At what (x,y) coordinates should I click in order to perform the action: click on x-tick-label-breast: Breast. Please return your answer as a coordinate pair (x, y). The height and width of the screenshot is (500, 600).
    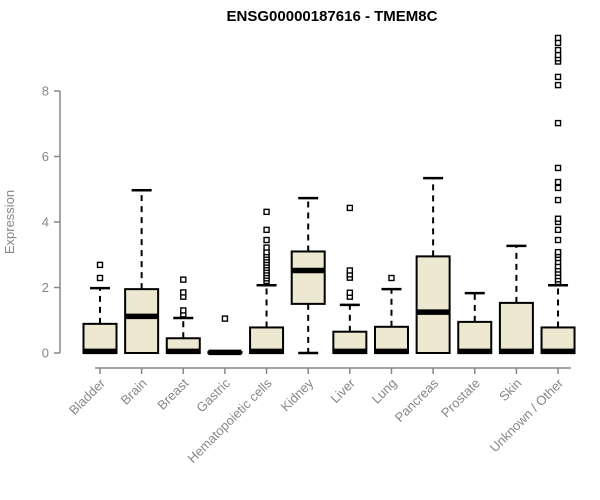
    Looking at the image, I should click on (172, 393).